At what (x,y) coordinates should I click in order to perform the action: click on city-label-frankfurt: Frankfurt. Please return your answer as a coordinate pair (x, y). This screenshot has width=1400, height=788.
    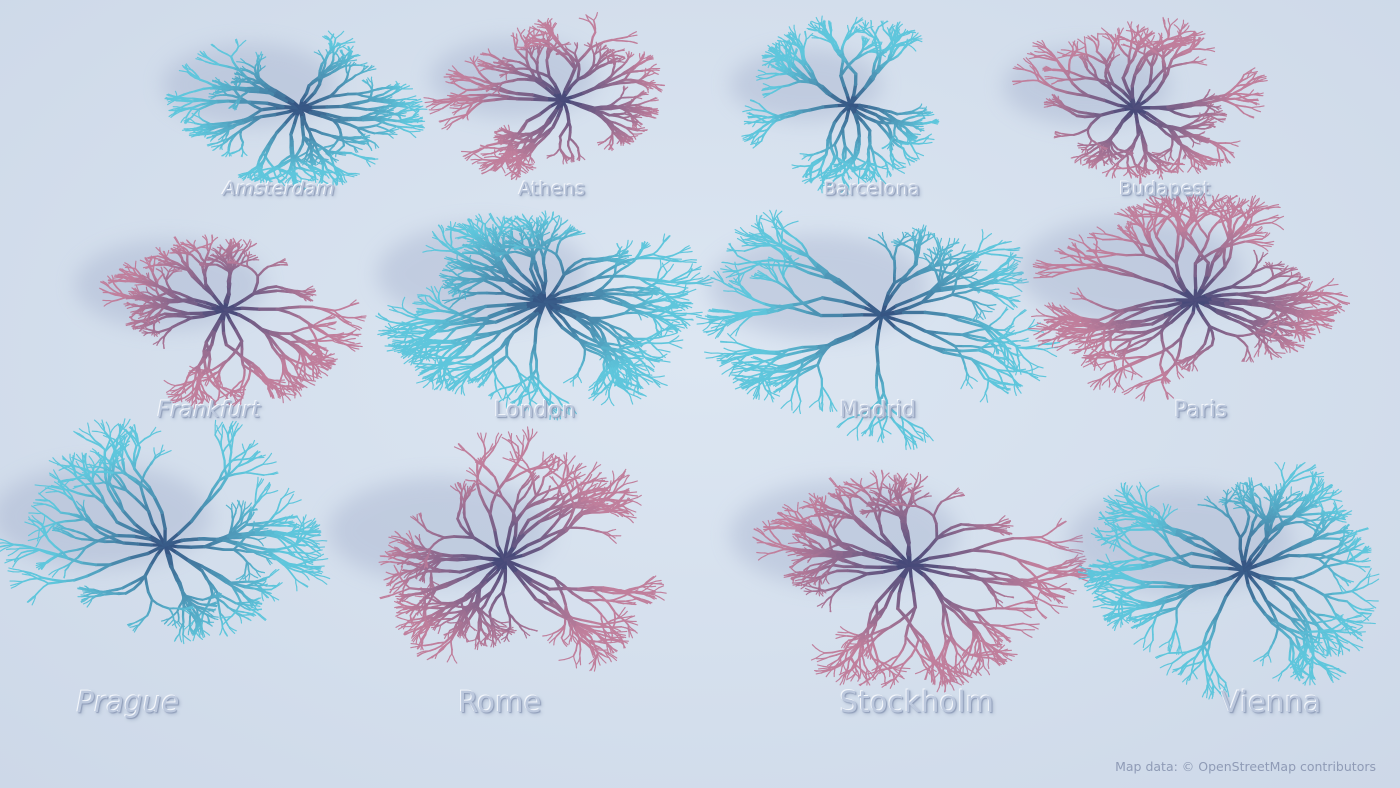
    Looking at the image, I should click on (208, 410).